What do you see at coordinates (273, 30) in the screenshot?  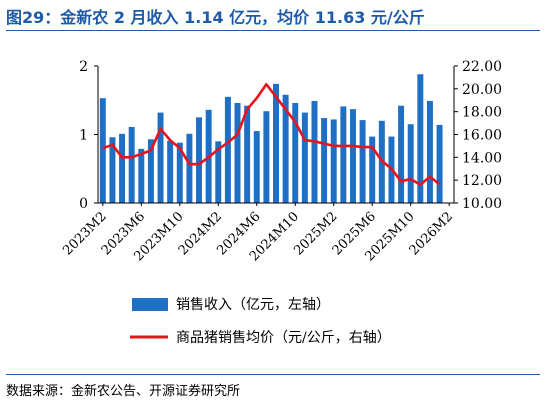 I see `title-divider` at bounding box center [273, 30].